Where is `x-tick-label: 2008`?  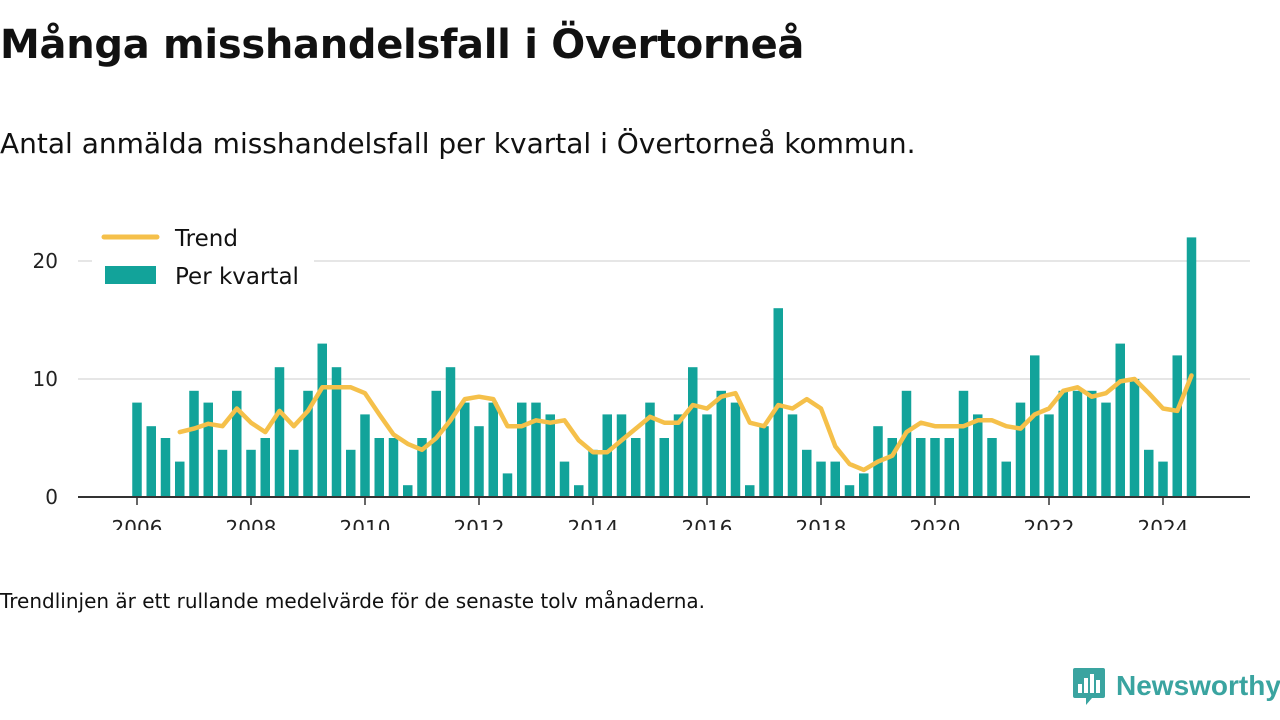
x-tick-label: 2008 is located at coordinates (251, 523).